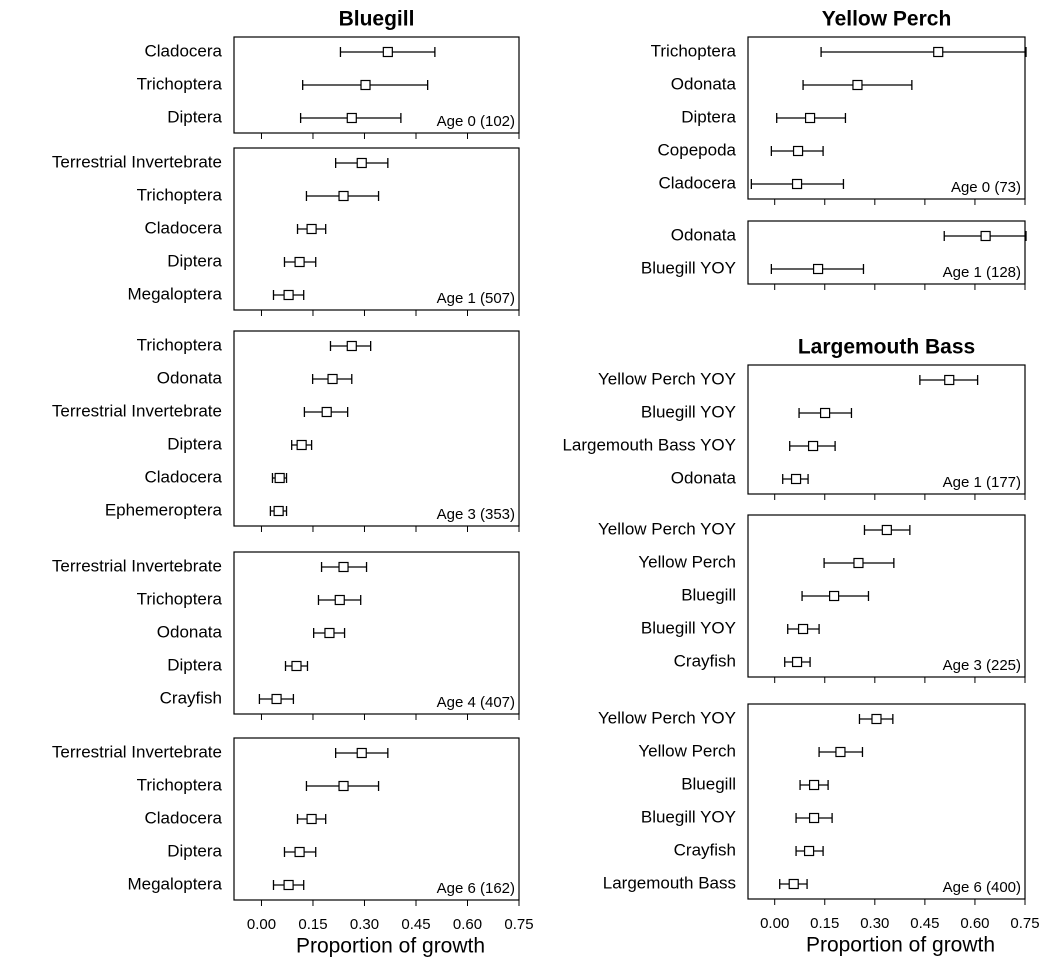 Image resolution: width=1058 pixels, height=969 pixels. I want to click on x-tick-label: 0.60, so click(974, 923).